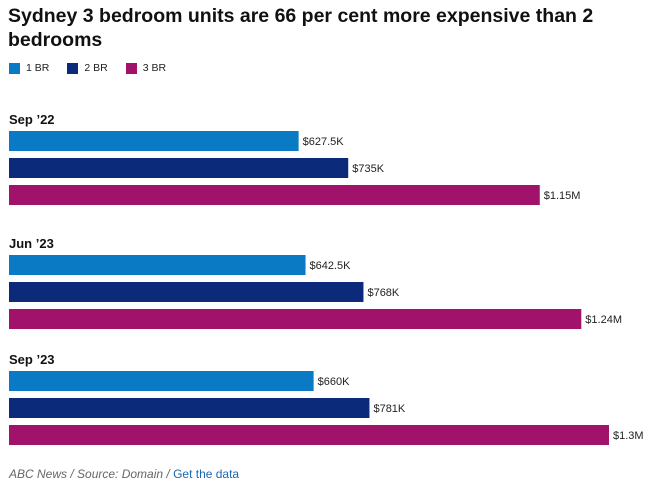 The image size is (654, 488). Describe the element at coordinates (603, 320) in the screenshot. I see `data-label: $1.24M` at that location.